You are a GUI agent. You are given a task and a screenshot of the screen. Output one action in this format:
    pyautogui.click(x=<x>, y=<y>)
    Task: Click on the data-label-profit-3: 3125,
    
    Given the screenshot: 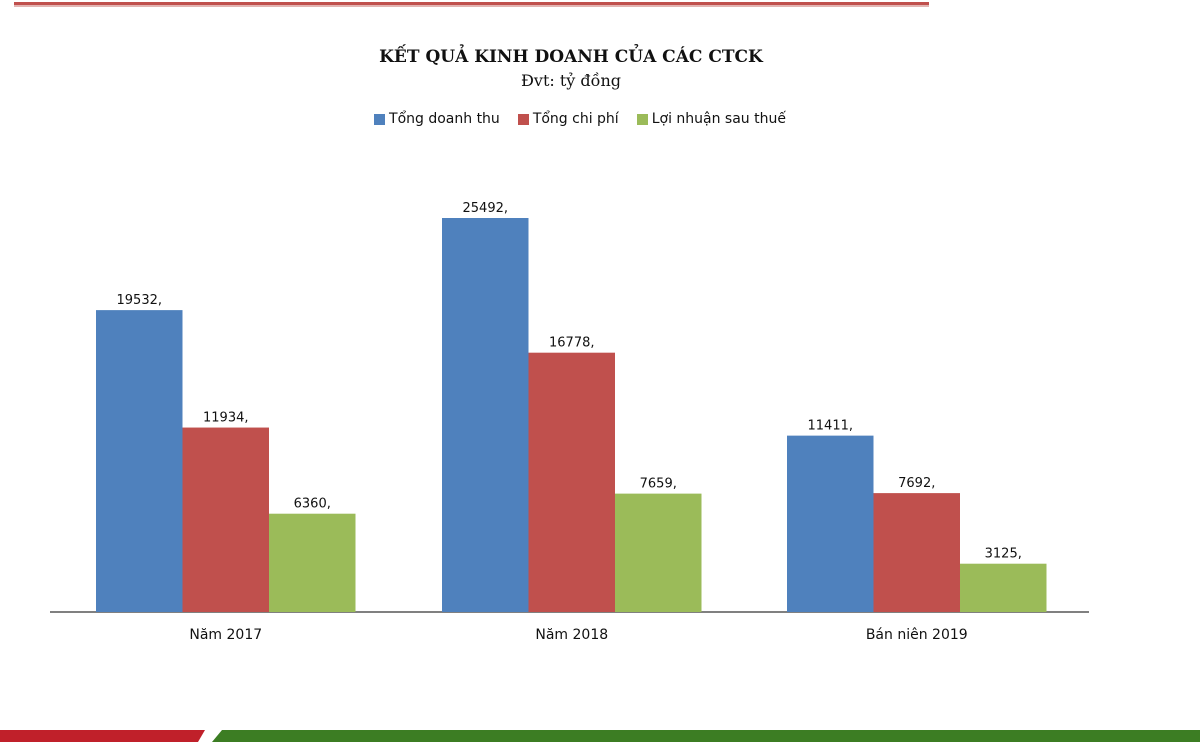 What is the action you would take?
    pyautogui.click(x=1003, y=554)
    